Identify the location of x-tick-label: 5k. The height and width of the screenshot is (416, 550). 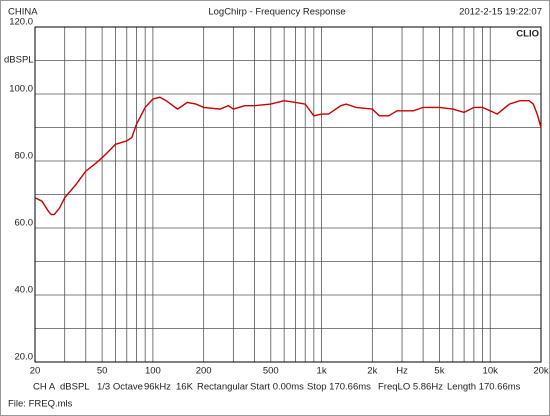
(439, 371).